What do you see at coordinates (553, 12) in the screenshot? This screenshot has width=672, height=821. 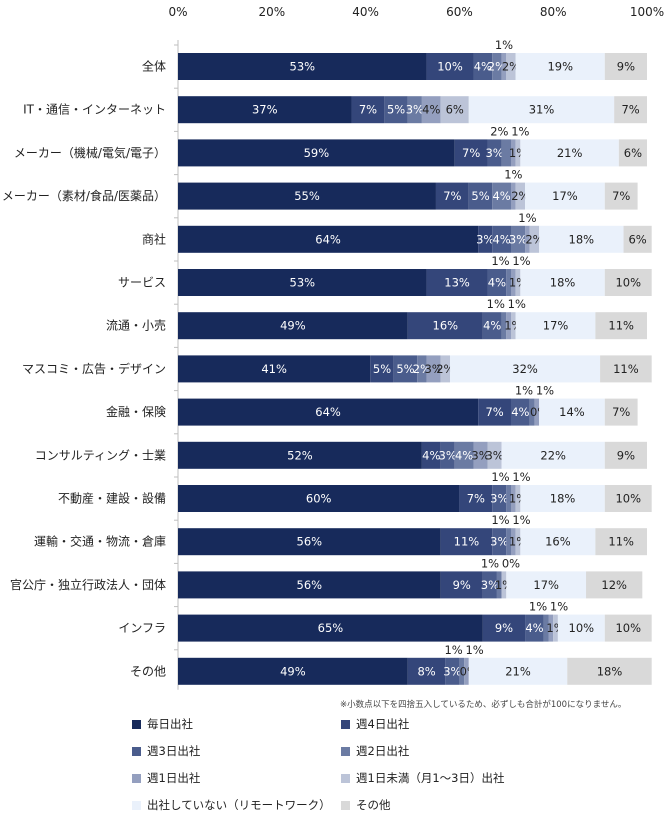 I see `x-tick-label: 80%` at bounding box center [553, 12].